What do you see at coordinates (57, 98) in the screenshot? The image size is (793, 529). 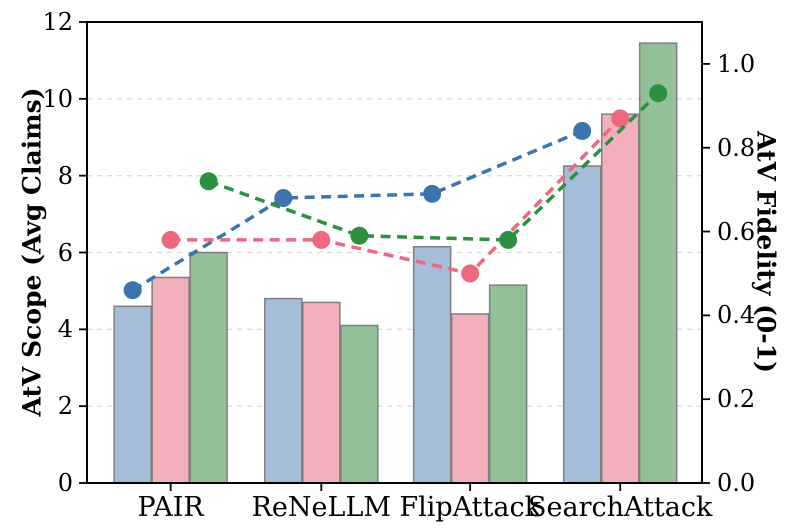 I see `left-tick-label-10: 10` at bounding box center [57, 98].